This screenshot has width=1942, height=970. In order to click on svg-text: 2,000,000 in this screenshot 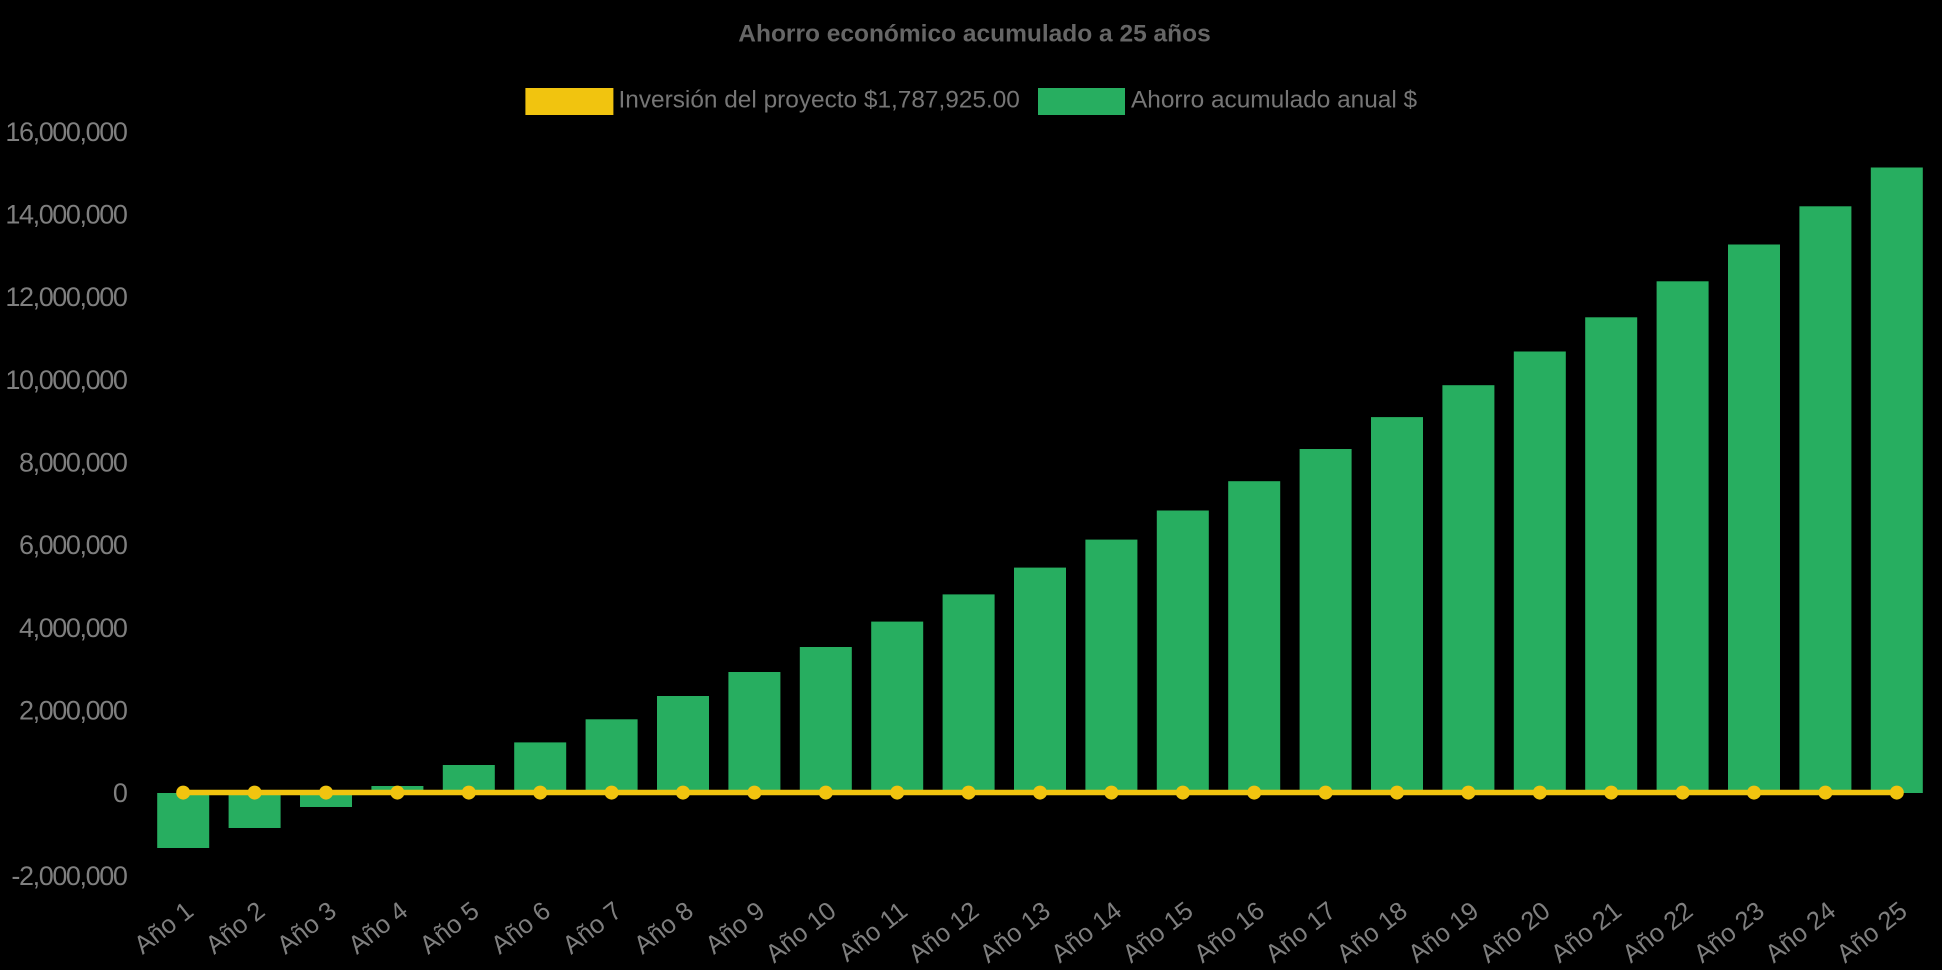, I will do `click(73, 711)`.